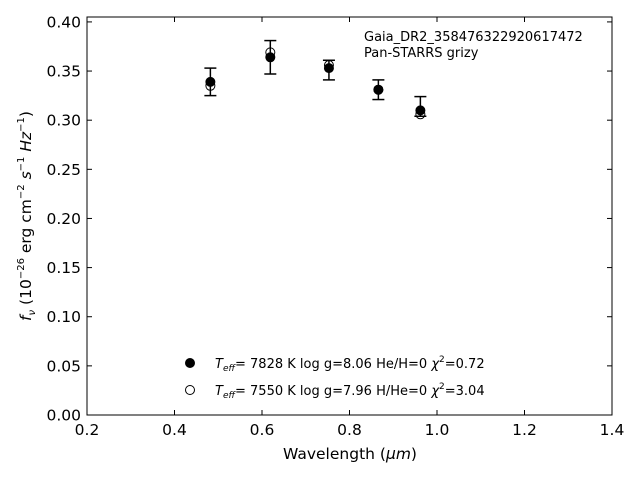  I want to click on x-axis-title: Wavelength (μm), so click(350, 454).